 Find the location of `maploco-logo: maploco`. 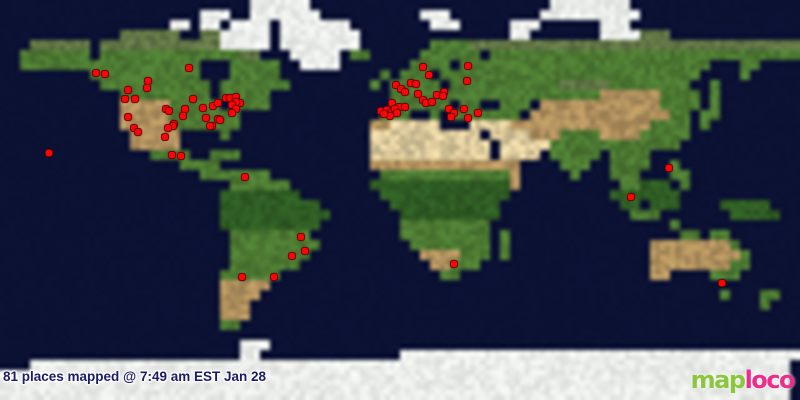

maploco-logo: maploco is located at coordinates (743, 380).